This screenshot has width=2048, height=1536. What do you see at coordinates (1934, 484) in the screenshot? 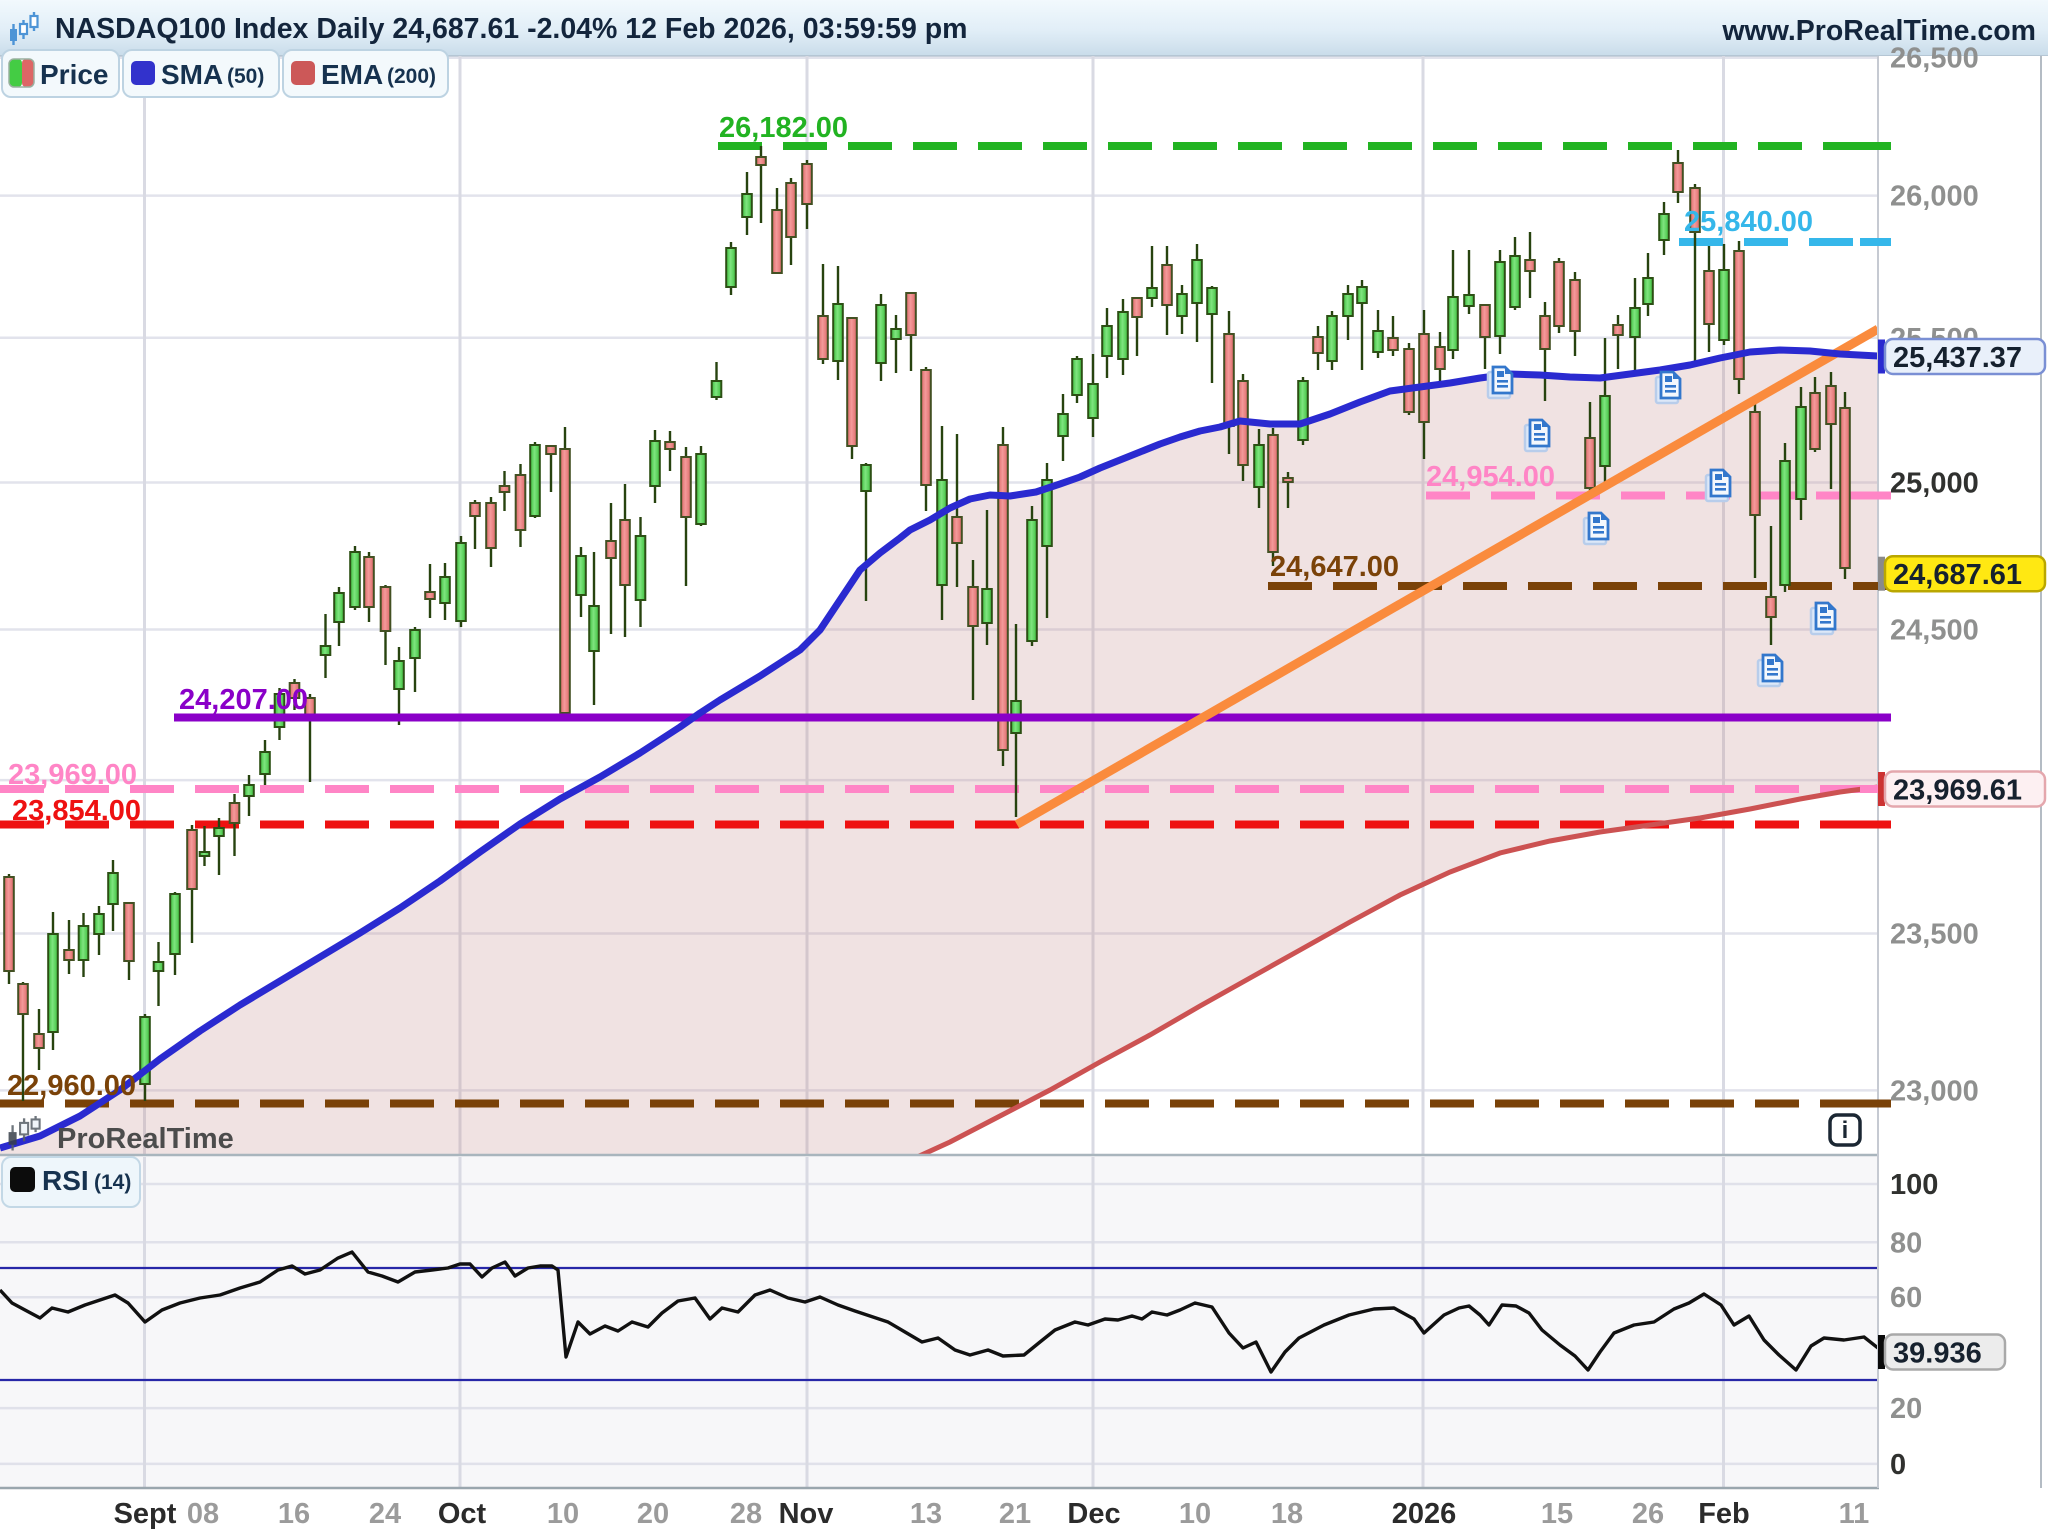
I see `svg-text: 25,000` at bounding box center [1934, 484].